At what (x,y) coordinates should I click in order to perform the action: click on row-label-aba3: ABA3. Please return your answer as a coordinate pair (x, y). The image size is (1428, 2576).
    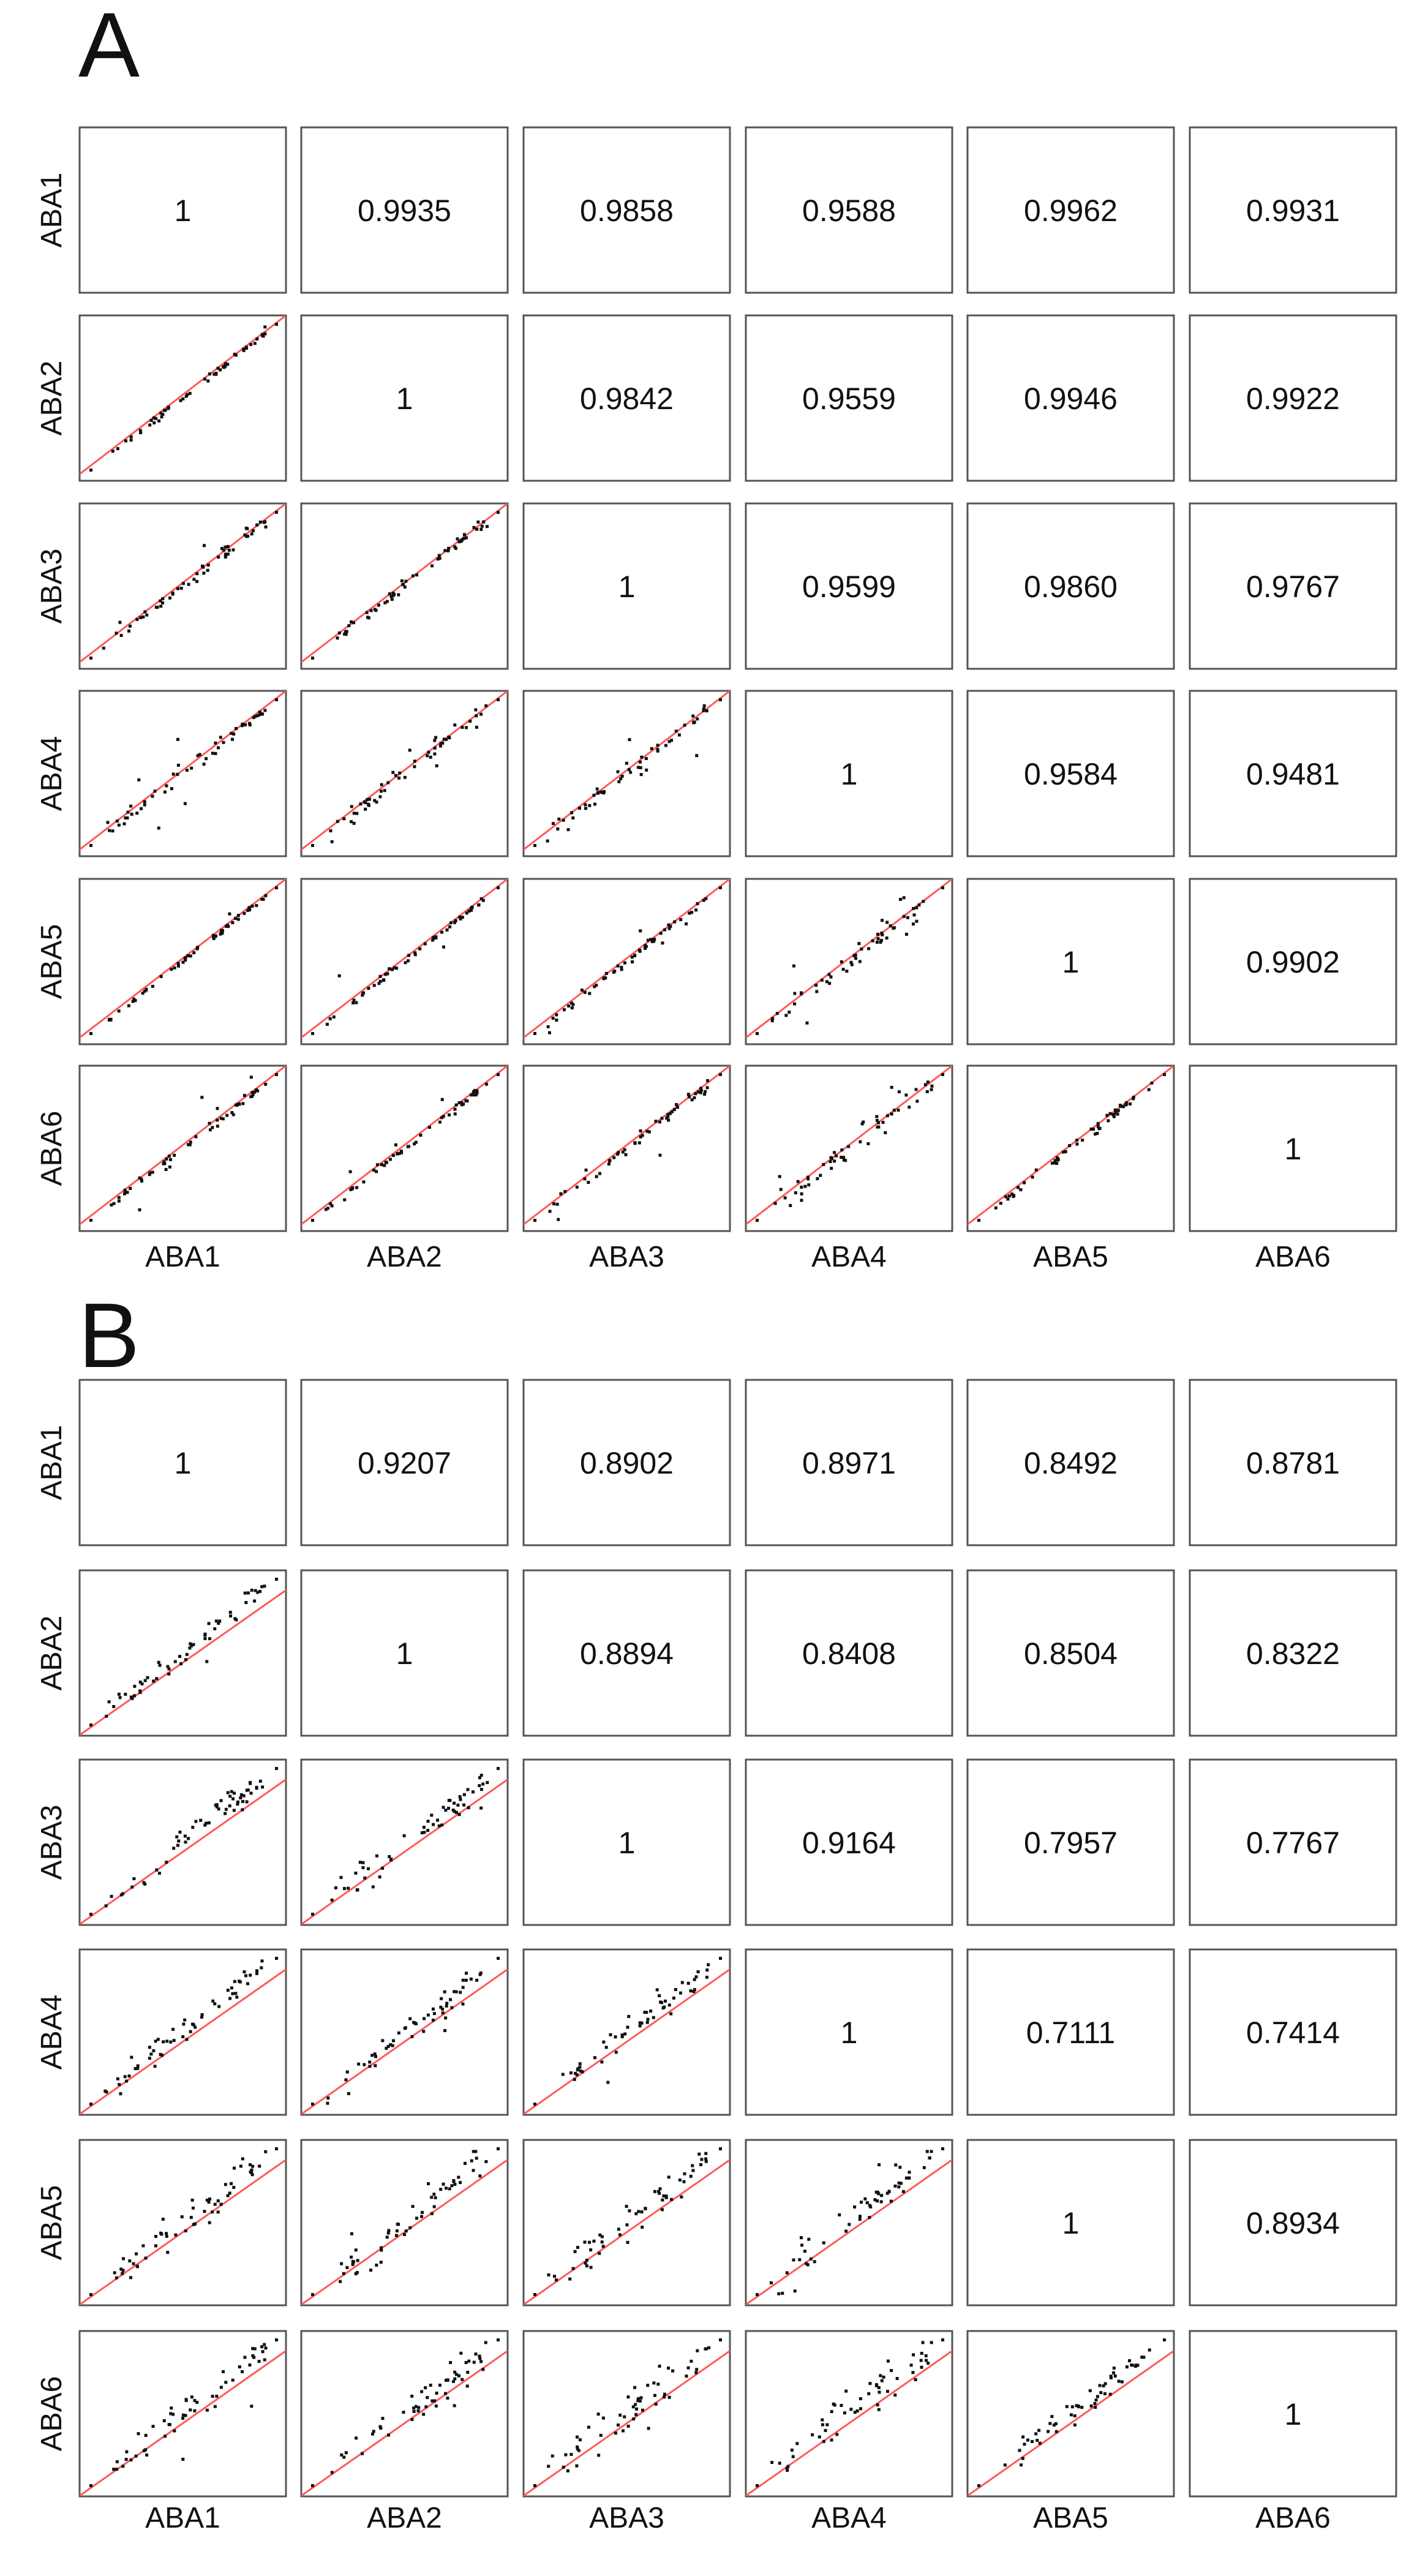
    Looking at the image, I should click on (52, 1843).